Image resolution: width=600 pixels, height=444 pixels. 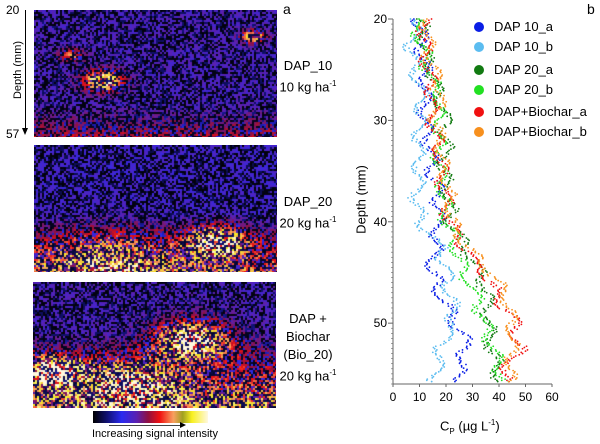 I want to click on label-line: (Bio_20), so click(x=308, y=354).